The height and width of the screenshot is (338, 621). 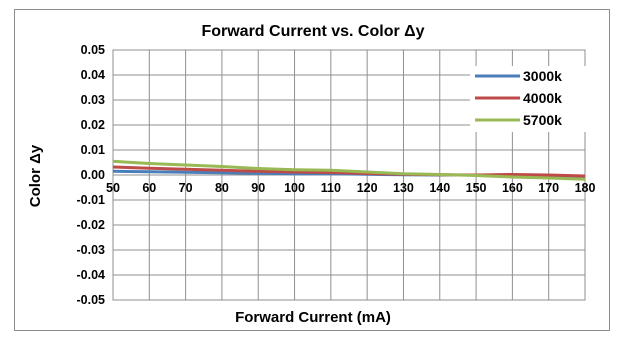 I want to click on x-tick-label: 50, so click(x=113, y=188).